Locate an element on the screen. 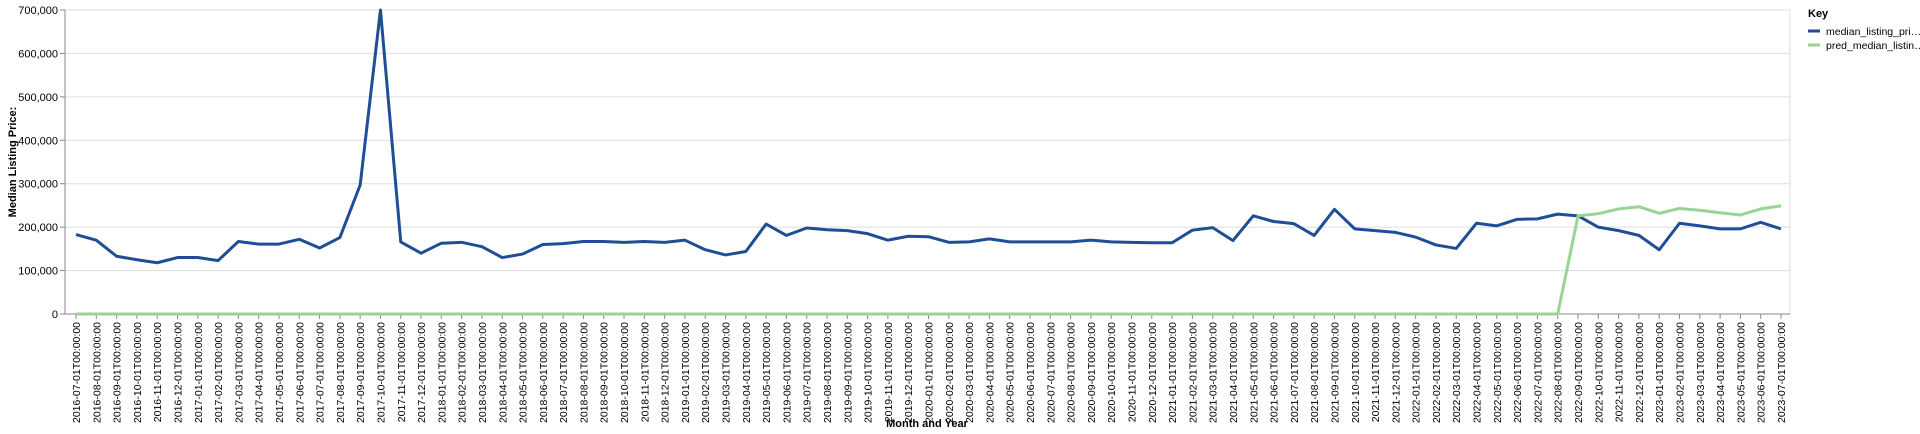 This screenshot has width=1920, height=434. x-tick-label: 2019-06-01T00:00:00 is located at coordinates (787, 372).